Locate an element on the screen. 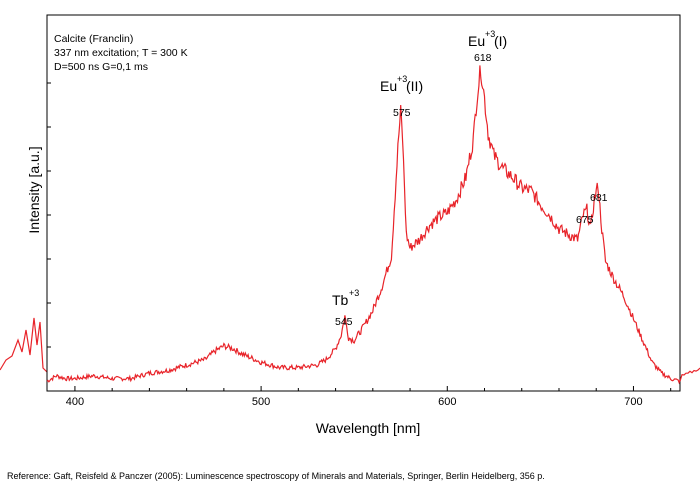 Image resolution: width=700 pixels, height=487 pixels. annotation-eu-i-618: Eu +3 (I) 618 is located at coordinates (487, 46).